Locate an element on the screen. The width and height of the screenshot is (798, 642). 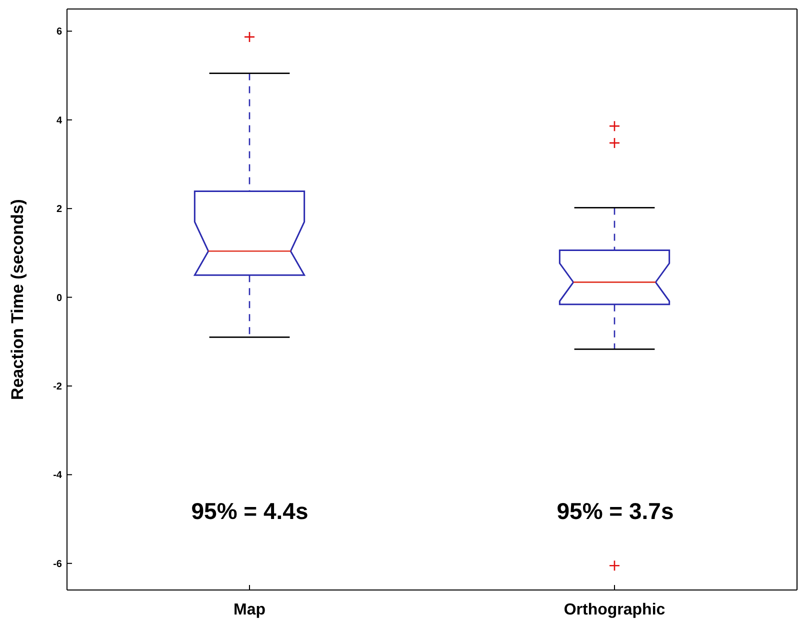
x-tick-label: Orthographic is located at coordinates (615, 609).